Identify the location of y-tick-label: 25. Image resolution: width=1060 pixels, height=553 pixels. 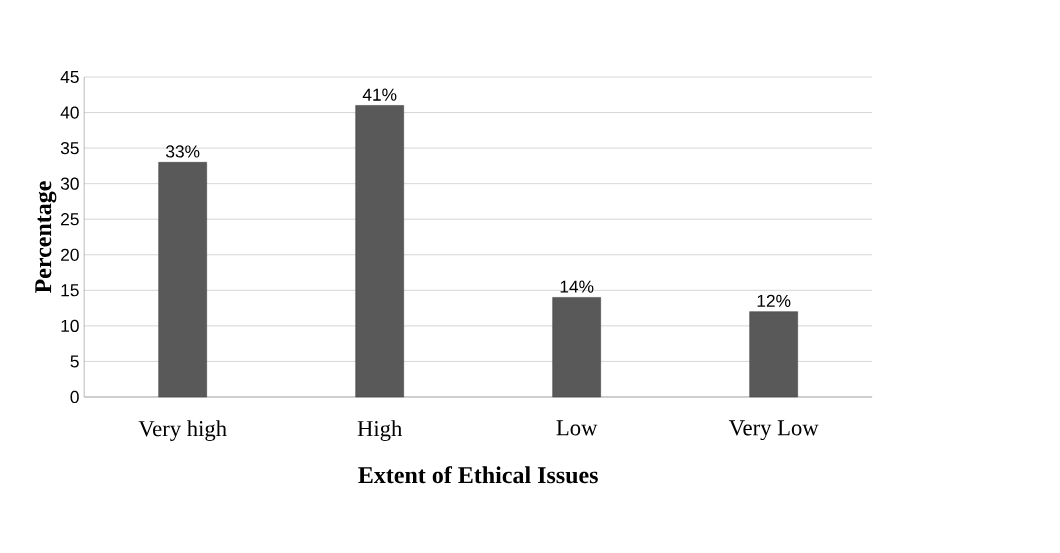
(70, 219).